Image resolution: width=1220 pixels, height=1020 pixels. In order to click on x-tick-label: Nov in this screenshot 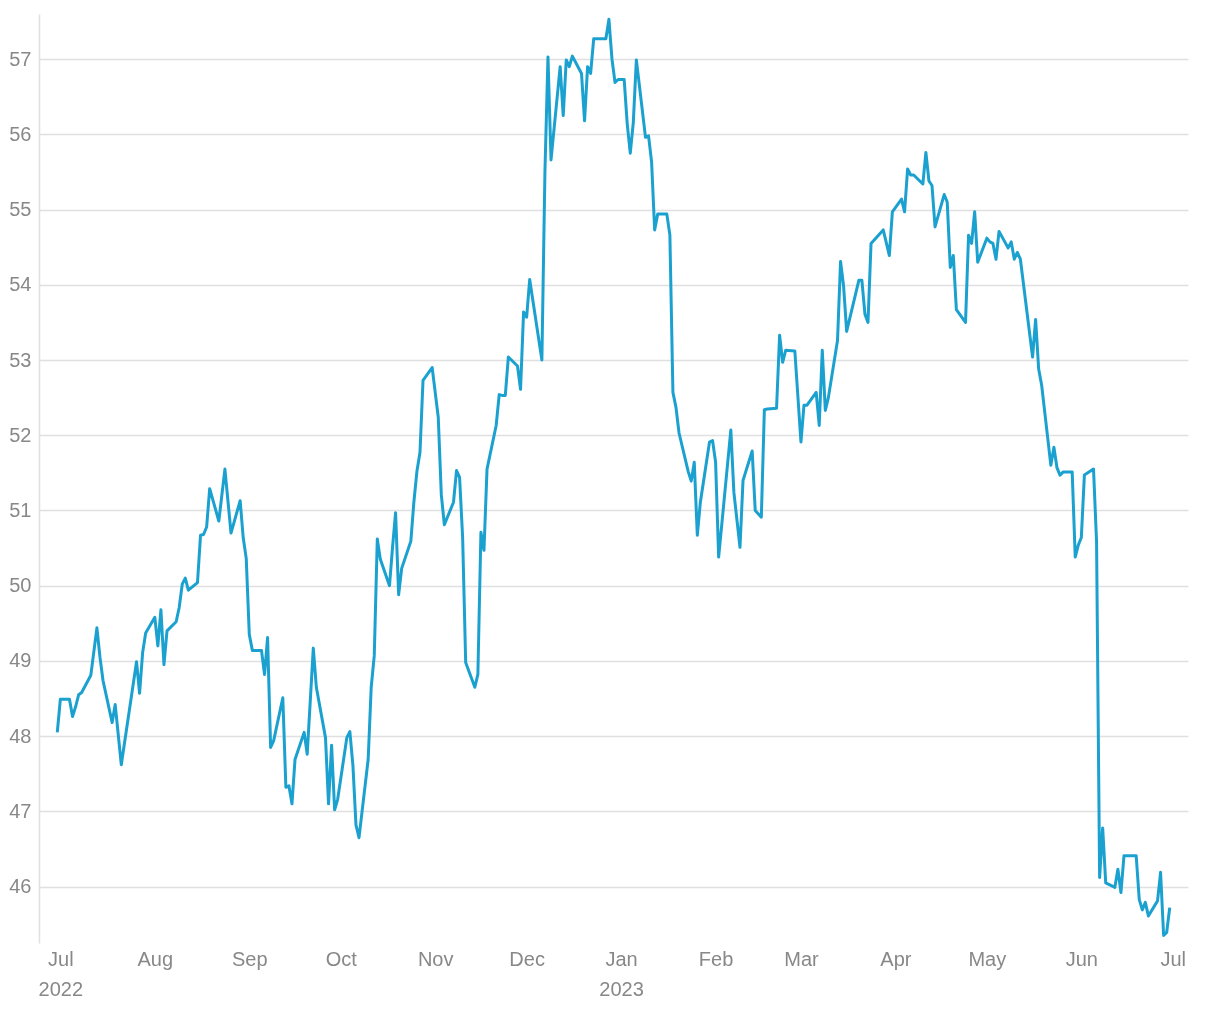, I will do `click(435, 958)`.